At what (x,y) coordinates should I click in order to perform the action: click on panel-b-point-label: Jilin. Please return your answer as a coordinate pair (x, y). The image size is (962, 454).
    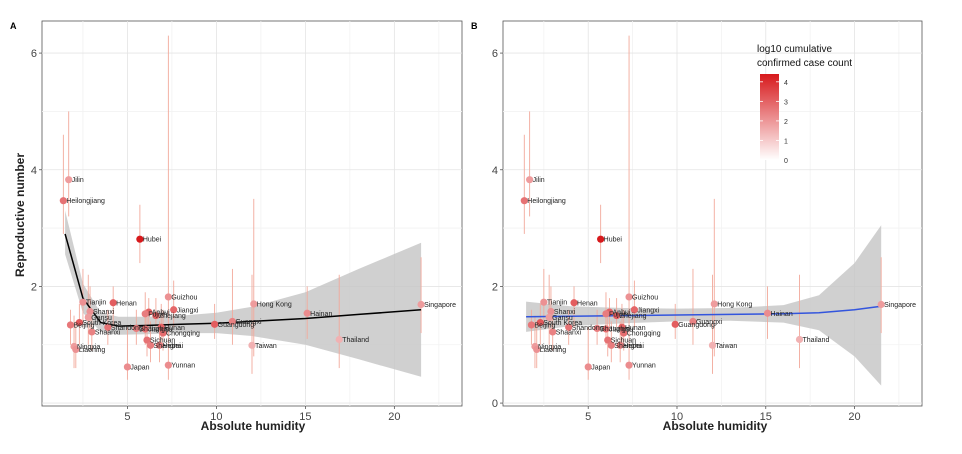
    Looking at the image, I should click on (539, 180).